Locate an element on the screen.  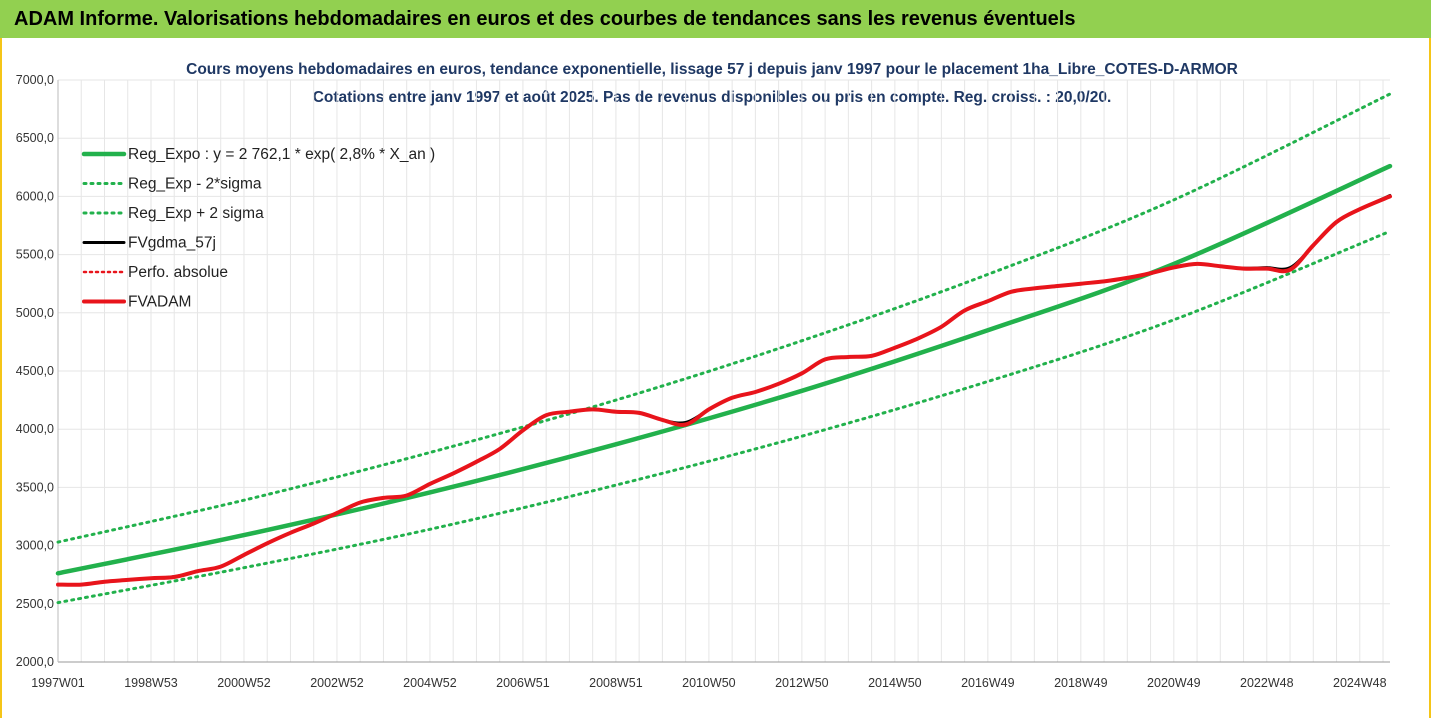
x-tick-label: 2024W48 is located at coordinates (1360, 683).